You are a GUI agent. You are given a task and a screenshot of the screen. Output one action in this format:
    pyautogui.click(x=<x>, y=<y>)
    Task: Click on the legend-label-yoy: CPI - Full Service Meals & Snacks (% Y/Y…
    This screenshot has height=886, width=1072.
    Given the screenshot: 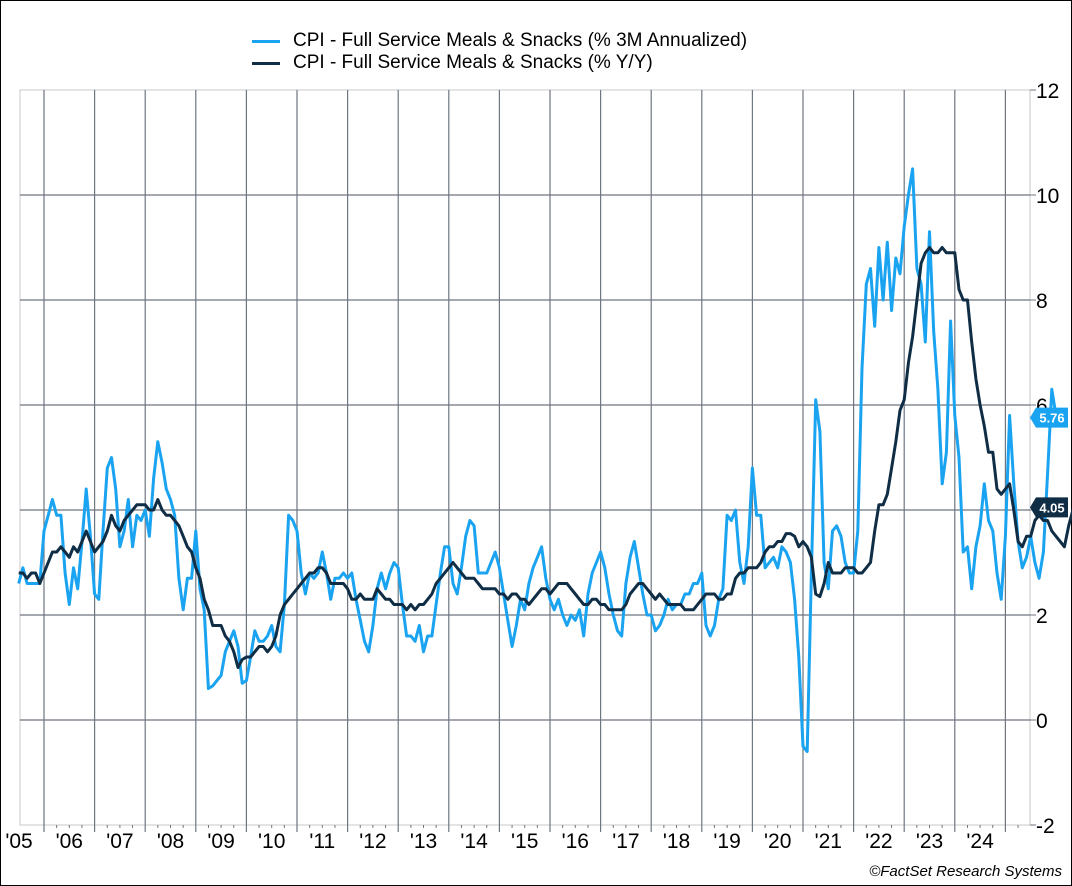 What is the action you would take?
    pyautogui.click(x=473, y=62)
    